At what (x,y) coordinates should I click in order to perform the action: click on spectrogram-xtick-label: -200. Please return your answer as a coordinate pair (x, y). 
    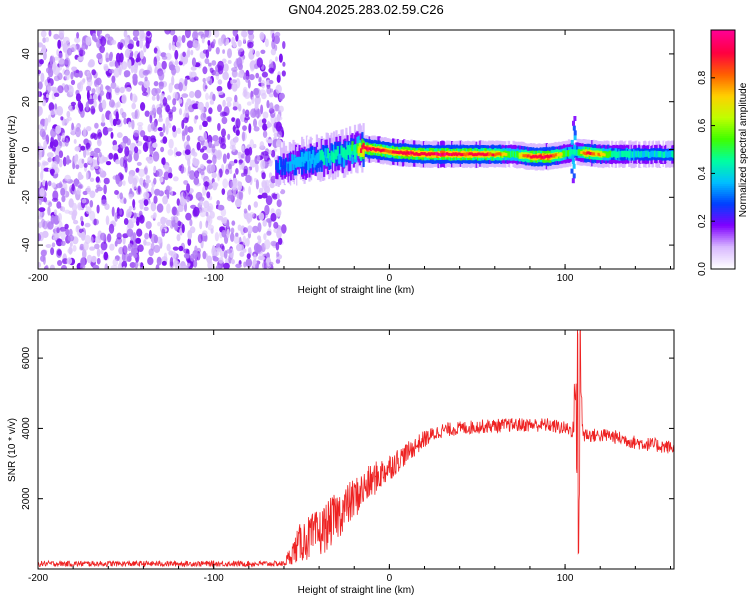
    Looking at the image, I should click on (38, 278).